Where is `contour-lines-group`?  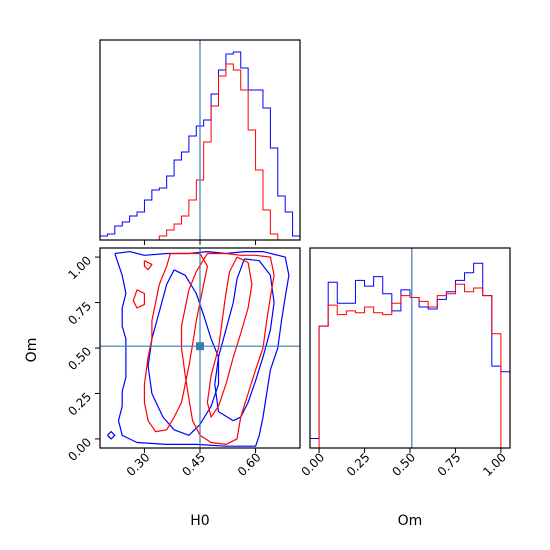 contour-lines-group is located at coordinates (198, 349).